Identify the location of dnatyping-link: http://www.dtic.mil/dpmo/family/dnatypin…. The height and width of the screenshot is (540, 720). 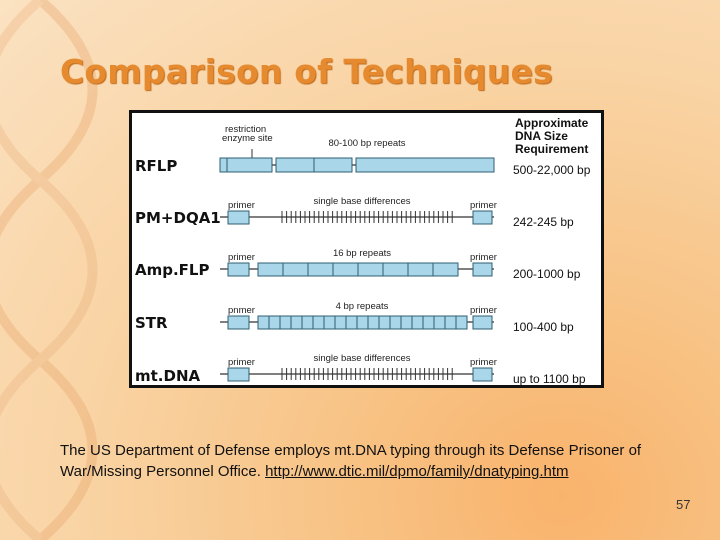
(417, 471).